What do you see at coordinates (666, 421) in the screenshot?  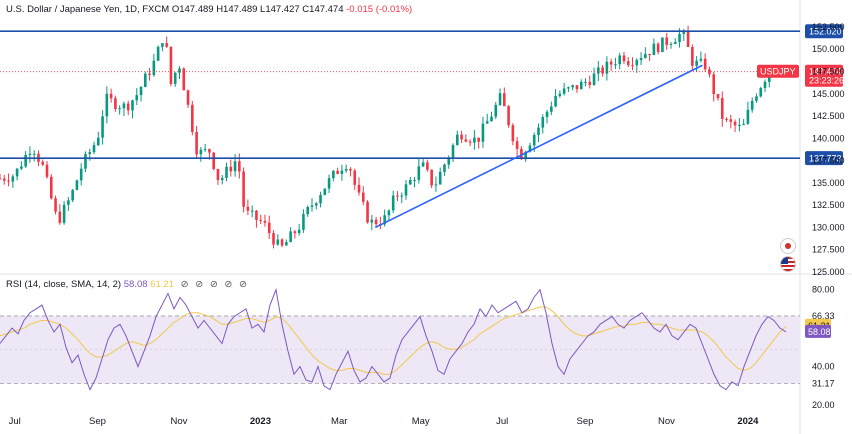 I see `x-tick-label: Nov` at bounding box center [666, 421].